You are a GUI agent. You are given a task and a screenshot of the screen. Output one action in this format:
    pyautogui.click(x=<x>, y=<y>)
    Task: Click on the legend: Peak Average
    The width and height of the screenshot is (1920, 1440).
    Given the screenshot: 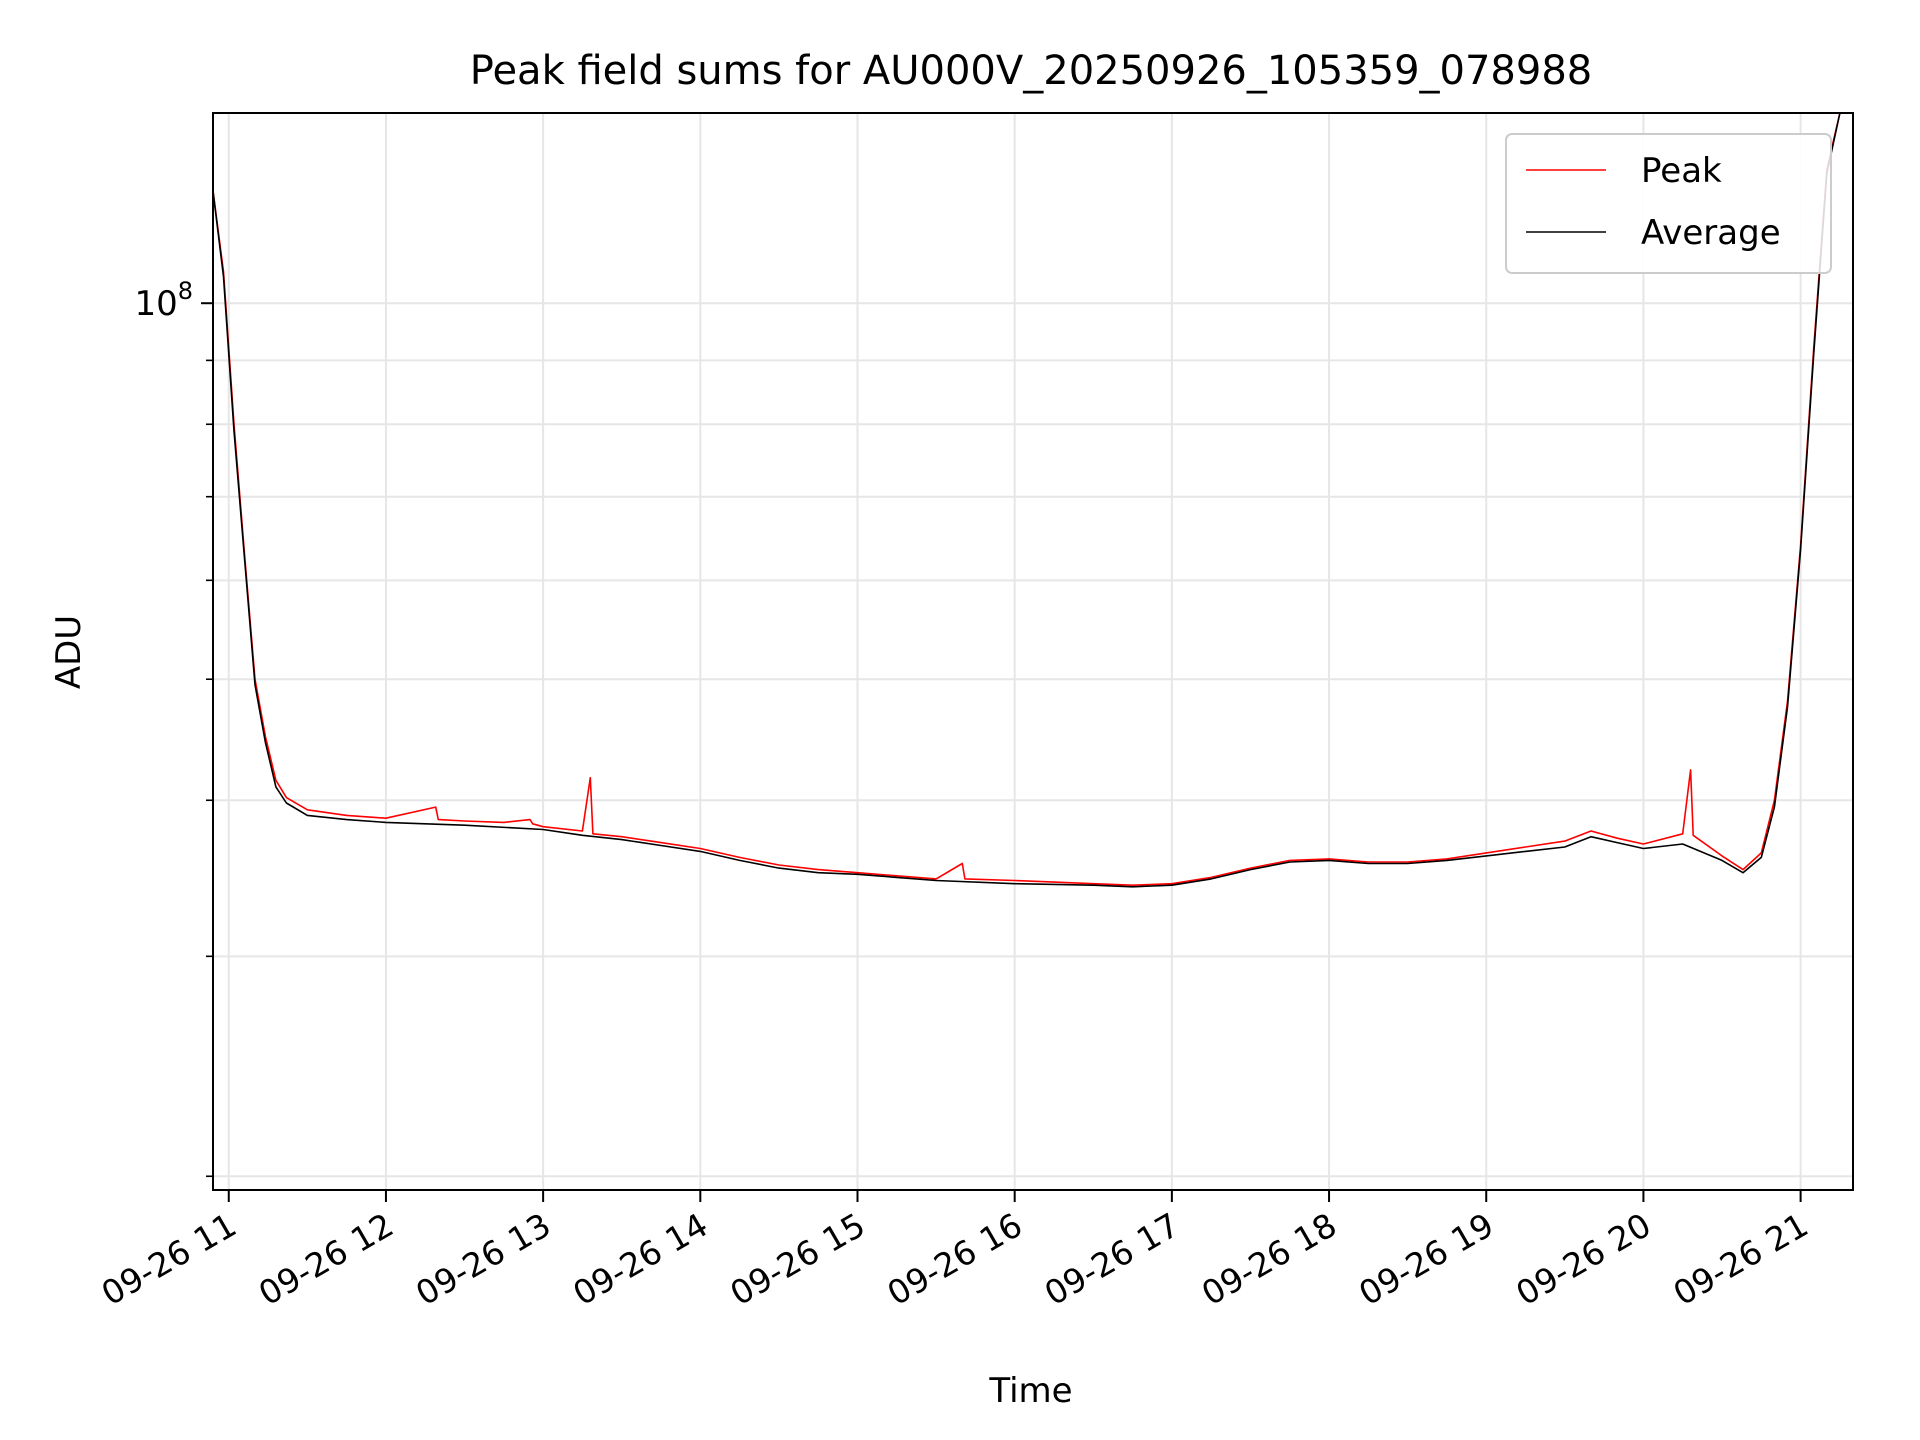 What is the action you would take?
    pyautogui.click(x=1668, y=203)
    